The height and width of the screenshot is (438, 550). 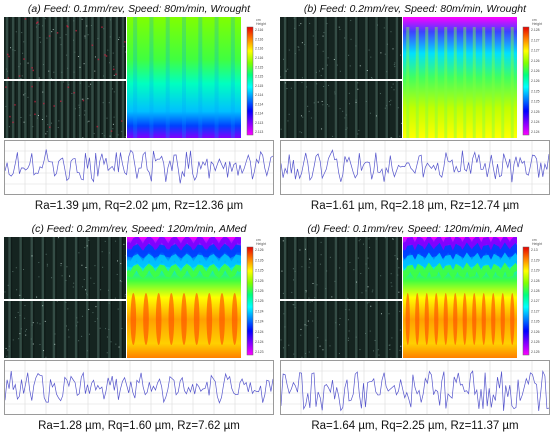 What do you see at coordinates (415, 426) in the screenshot?
I see `roughness-metrics: Ra=1.64 µm, Rq=2.25 µm, Rz=11.37 µm` at bounding box center [415, 426].